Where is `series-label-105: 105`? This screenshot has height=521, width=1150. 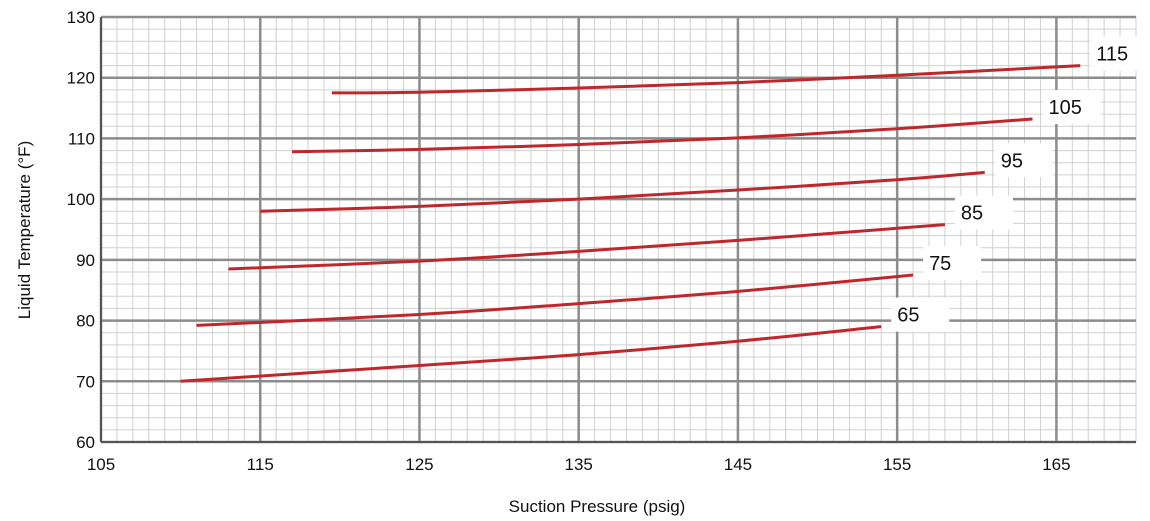
series-label-105: 105 is located at coordinates (1065, 108).